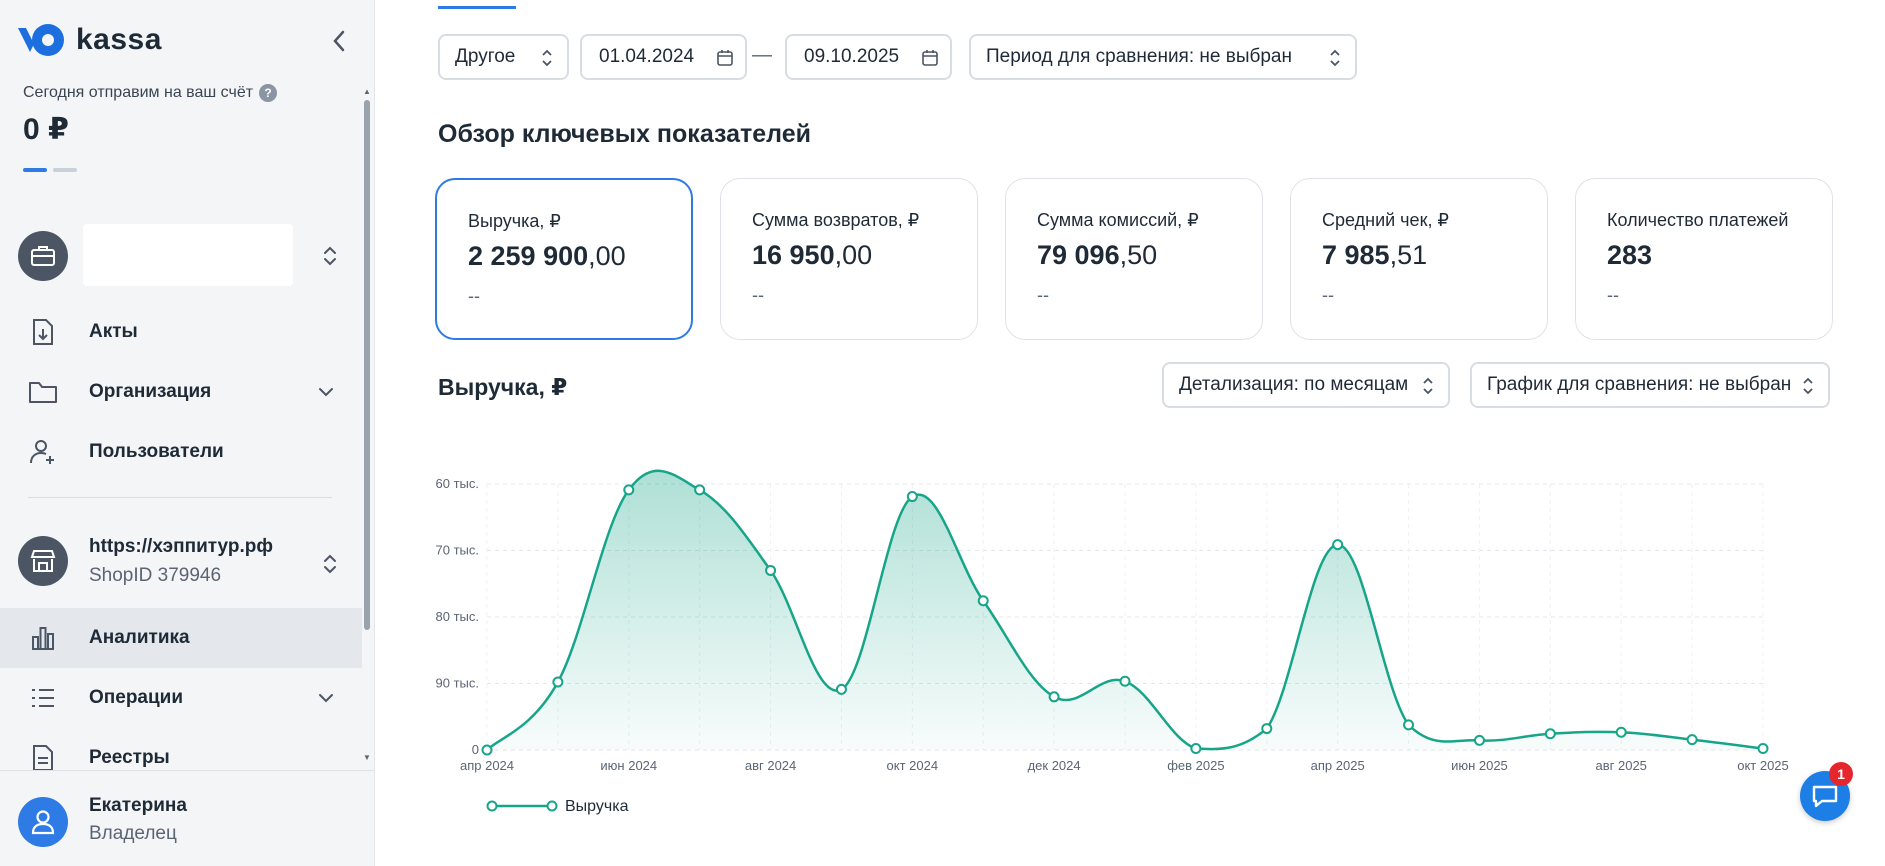 The width and height of the screenshot is (1885, 866). Describe the element at coordinates (181, 392) in the screenshot. I see `nav-item-organization: Организация` at that location.